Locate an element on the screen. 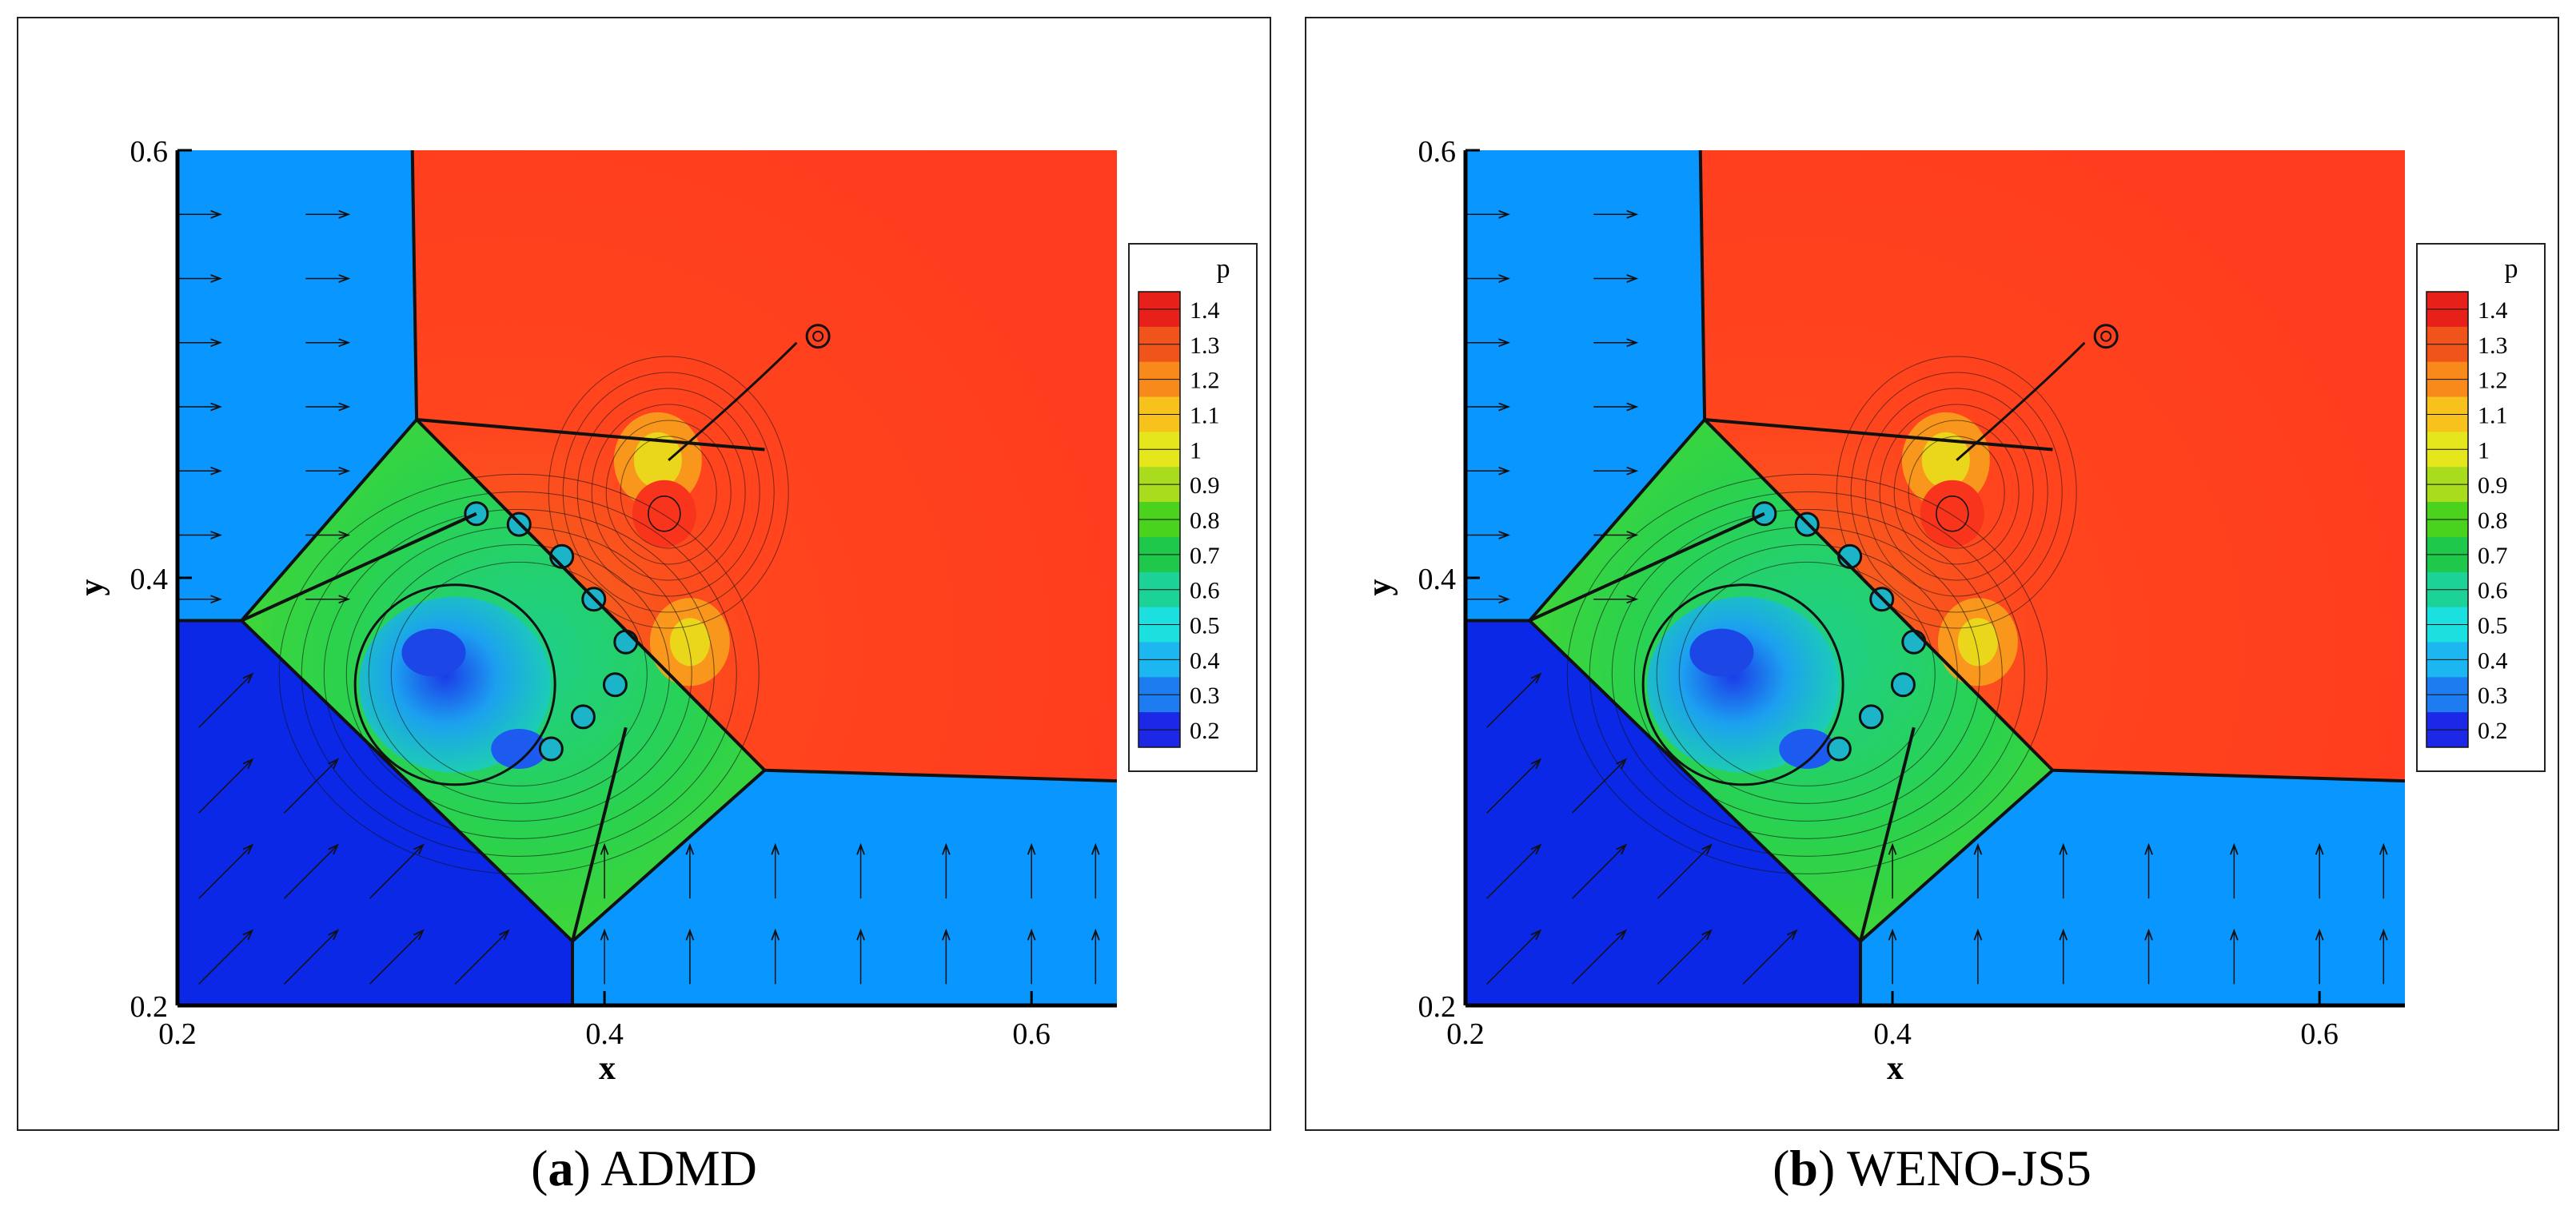 The image size is (2576, 1230). colorbar-frame is located at coordinates (1159, 519).